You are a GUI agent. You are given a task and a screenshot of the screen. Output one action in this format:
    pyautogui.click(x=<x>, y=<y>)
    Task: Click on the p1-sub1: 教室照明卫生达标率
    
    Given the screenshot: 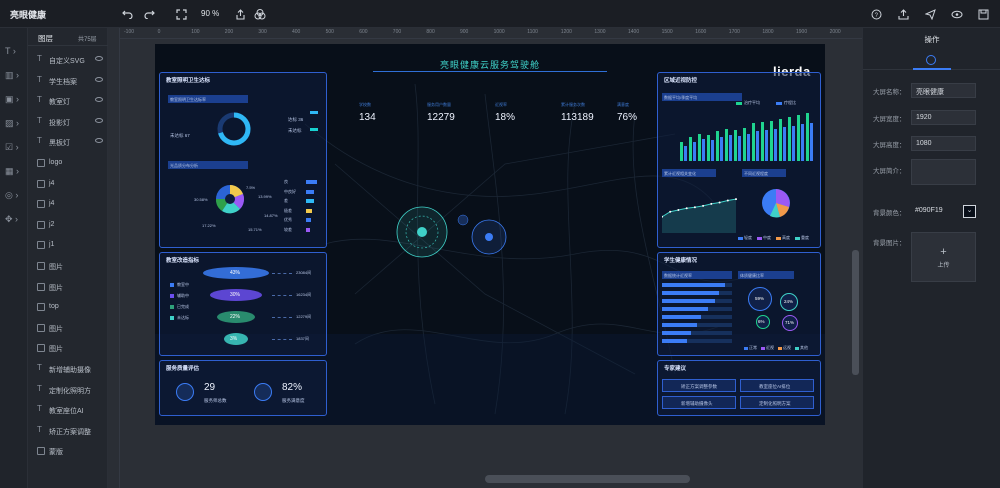 What is the action you would take?
    pyautogui.click(x=208, y=99)
    